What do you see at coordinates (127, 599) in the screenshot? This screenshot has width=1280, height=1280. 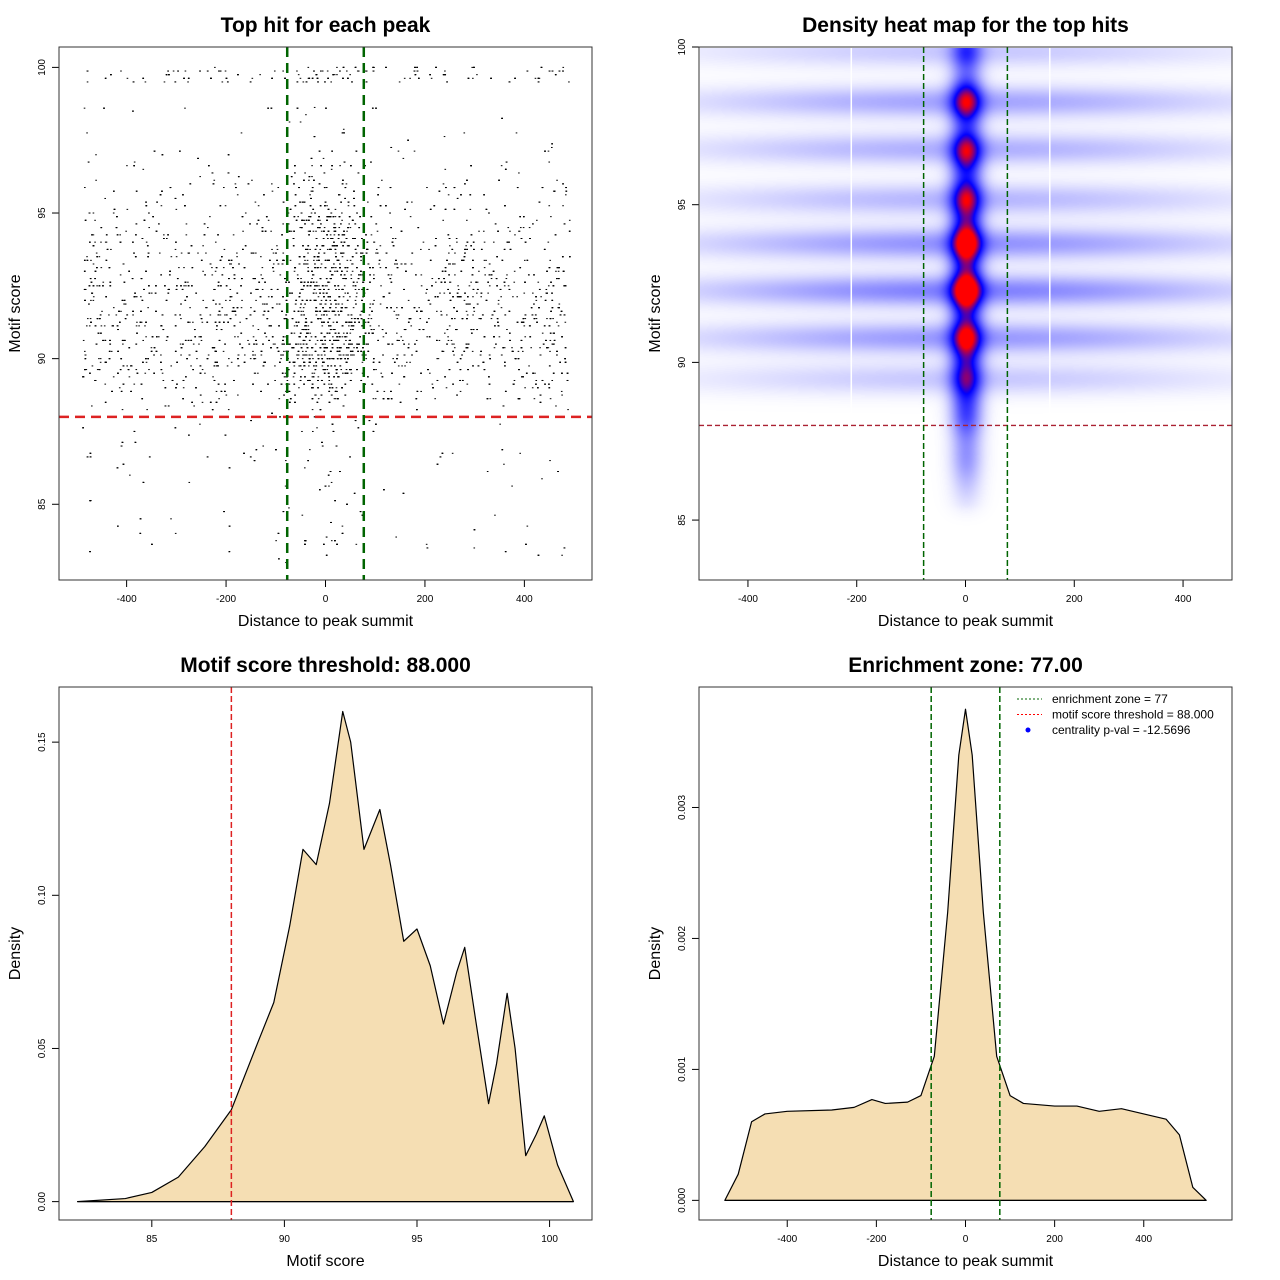 I see `x-tick-label: -400` at bounding box center [127, 599].